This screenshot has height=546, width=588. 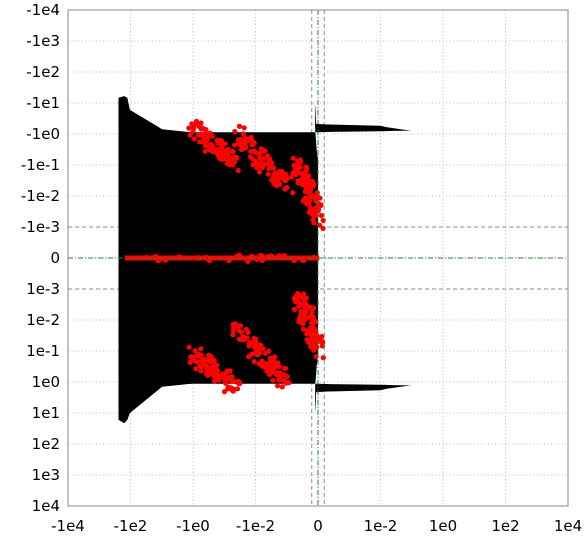 I want to click on x-tick-label: 0, so click(x=318, y=526).